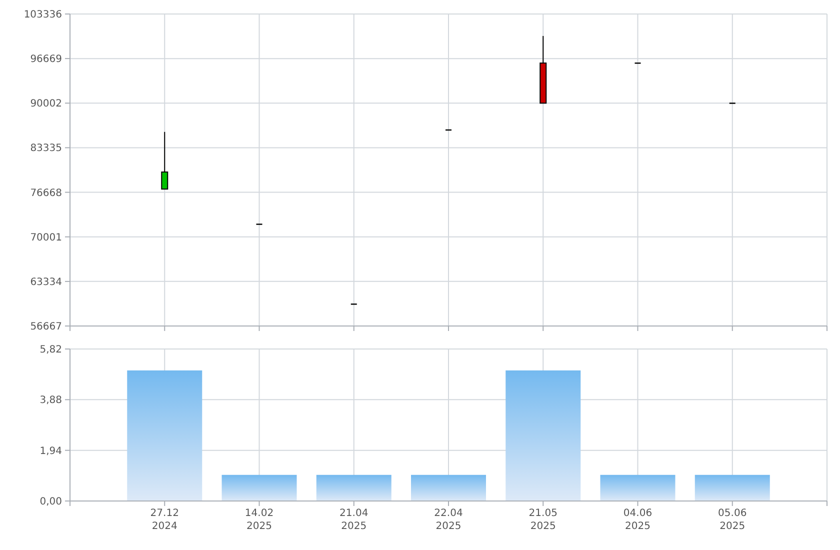  I want to click on y-tick-label: 56667, so click(46, 327).